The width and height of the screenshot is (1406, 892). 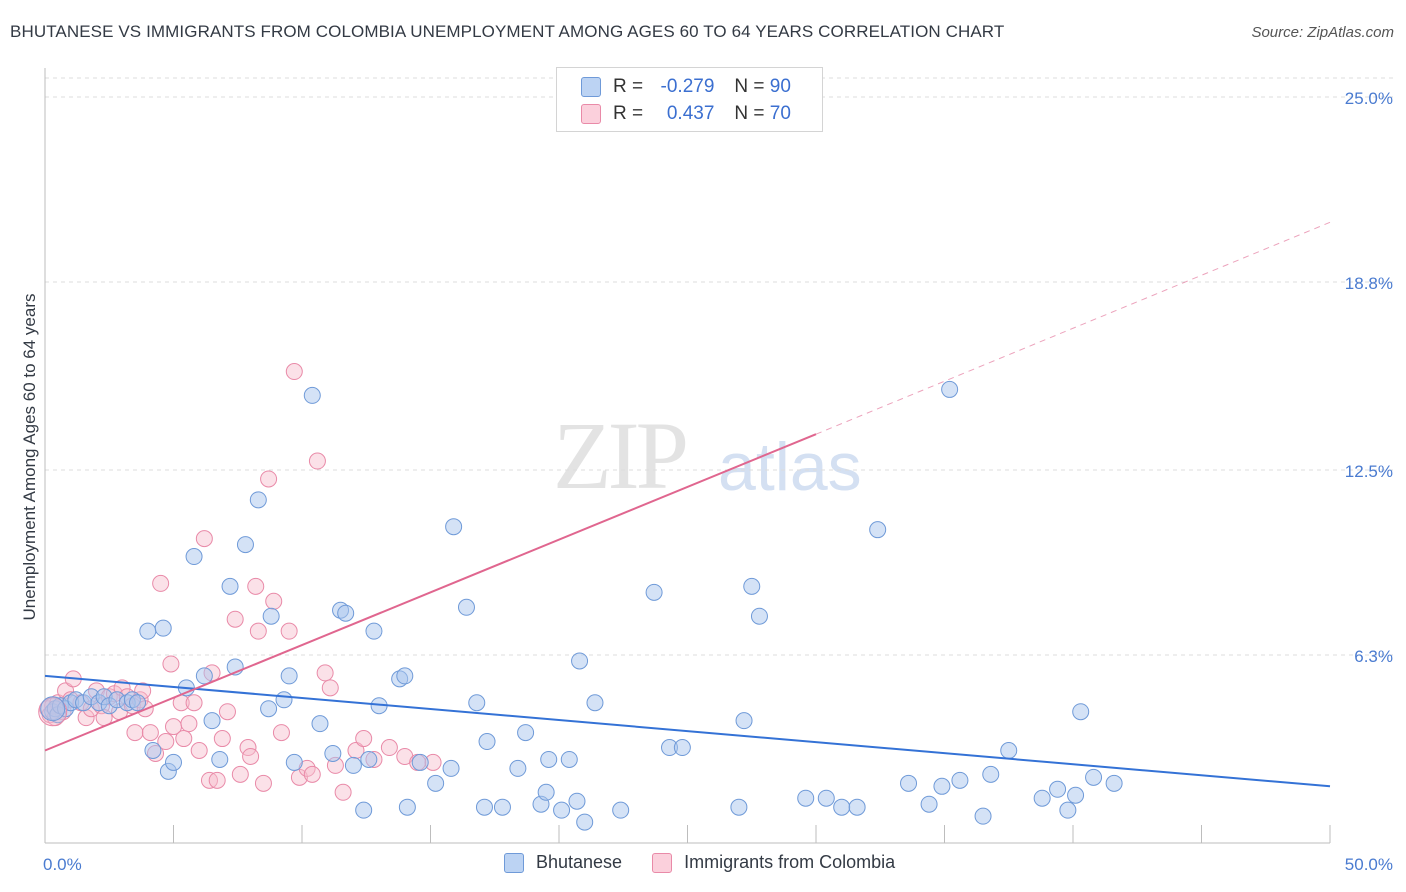 What do you see at coordinates (1369, 98) in the screenshot?
I see `y-tick-label: 25.0%` at bounding box center [1369, 98].